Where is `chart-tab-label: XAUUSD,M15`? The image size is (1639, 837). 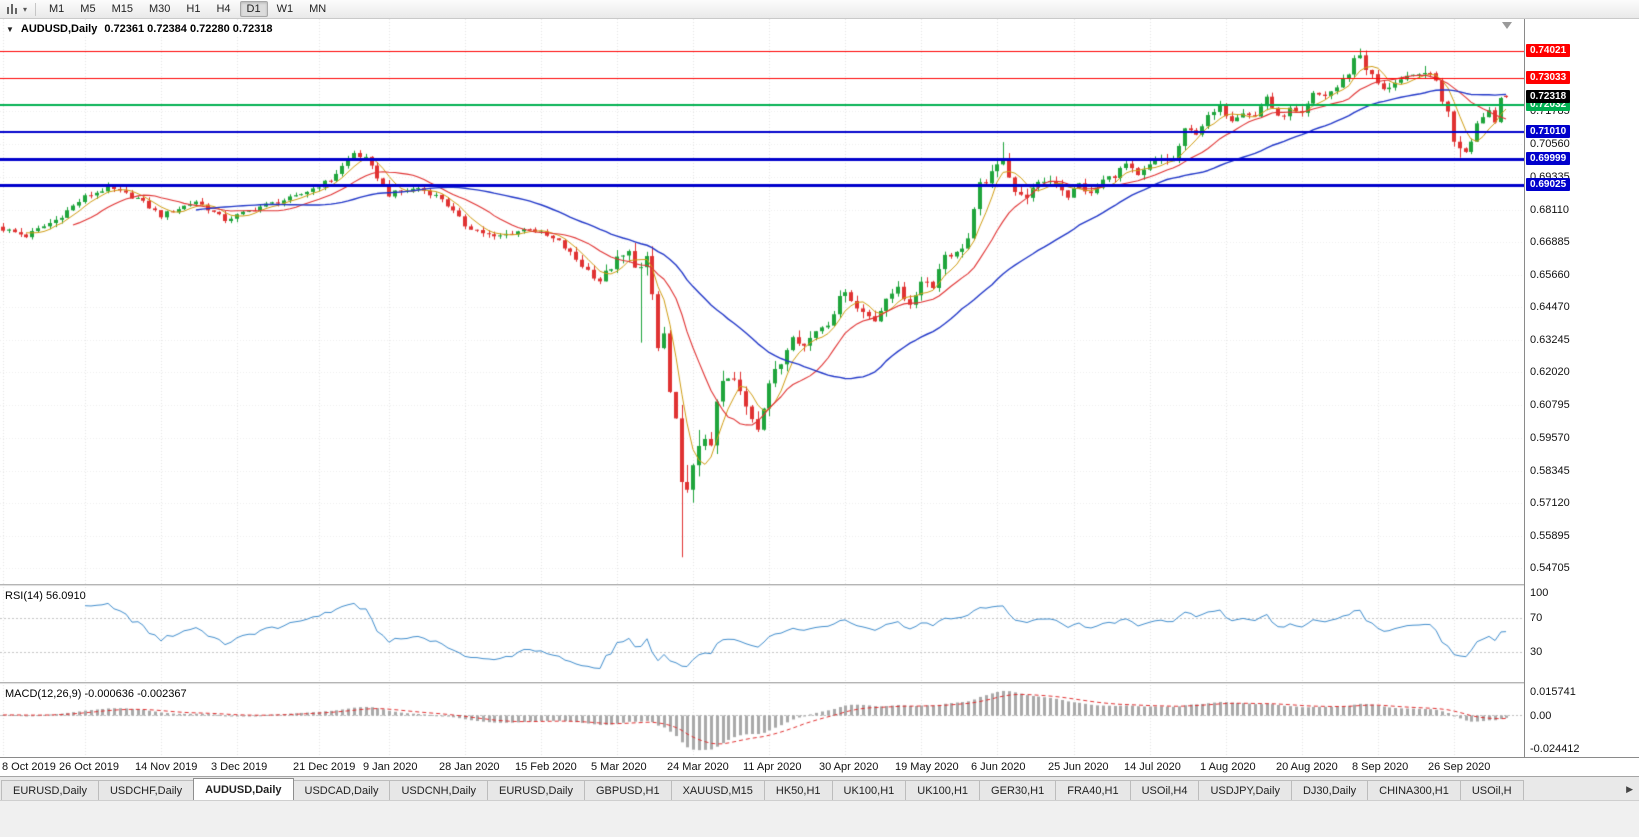
chart-tab-label: XAUUSD,M15 is located at coordinates (717, 791).